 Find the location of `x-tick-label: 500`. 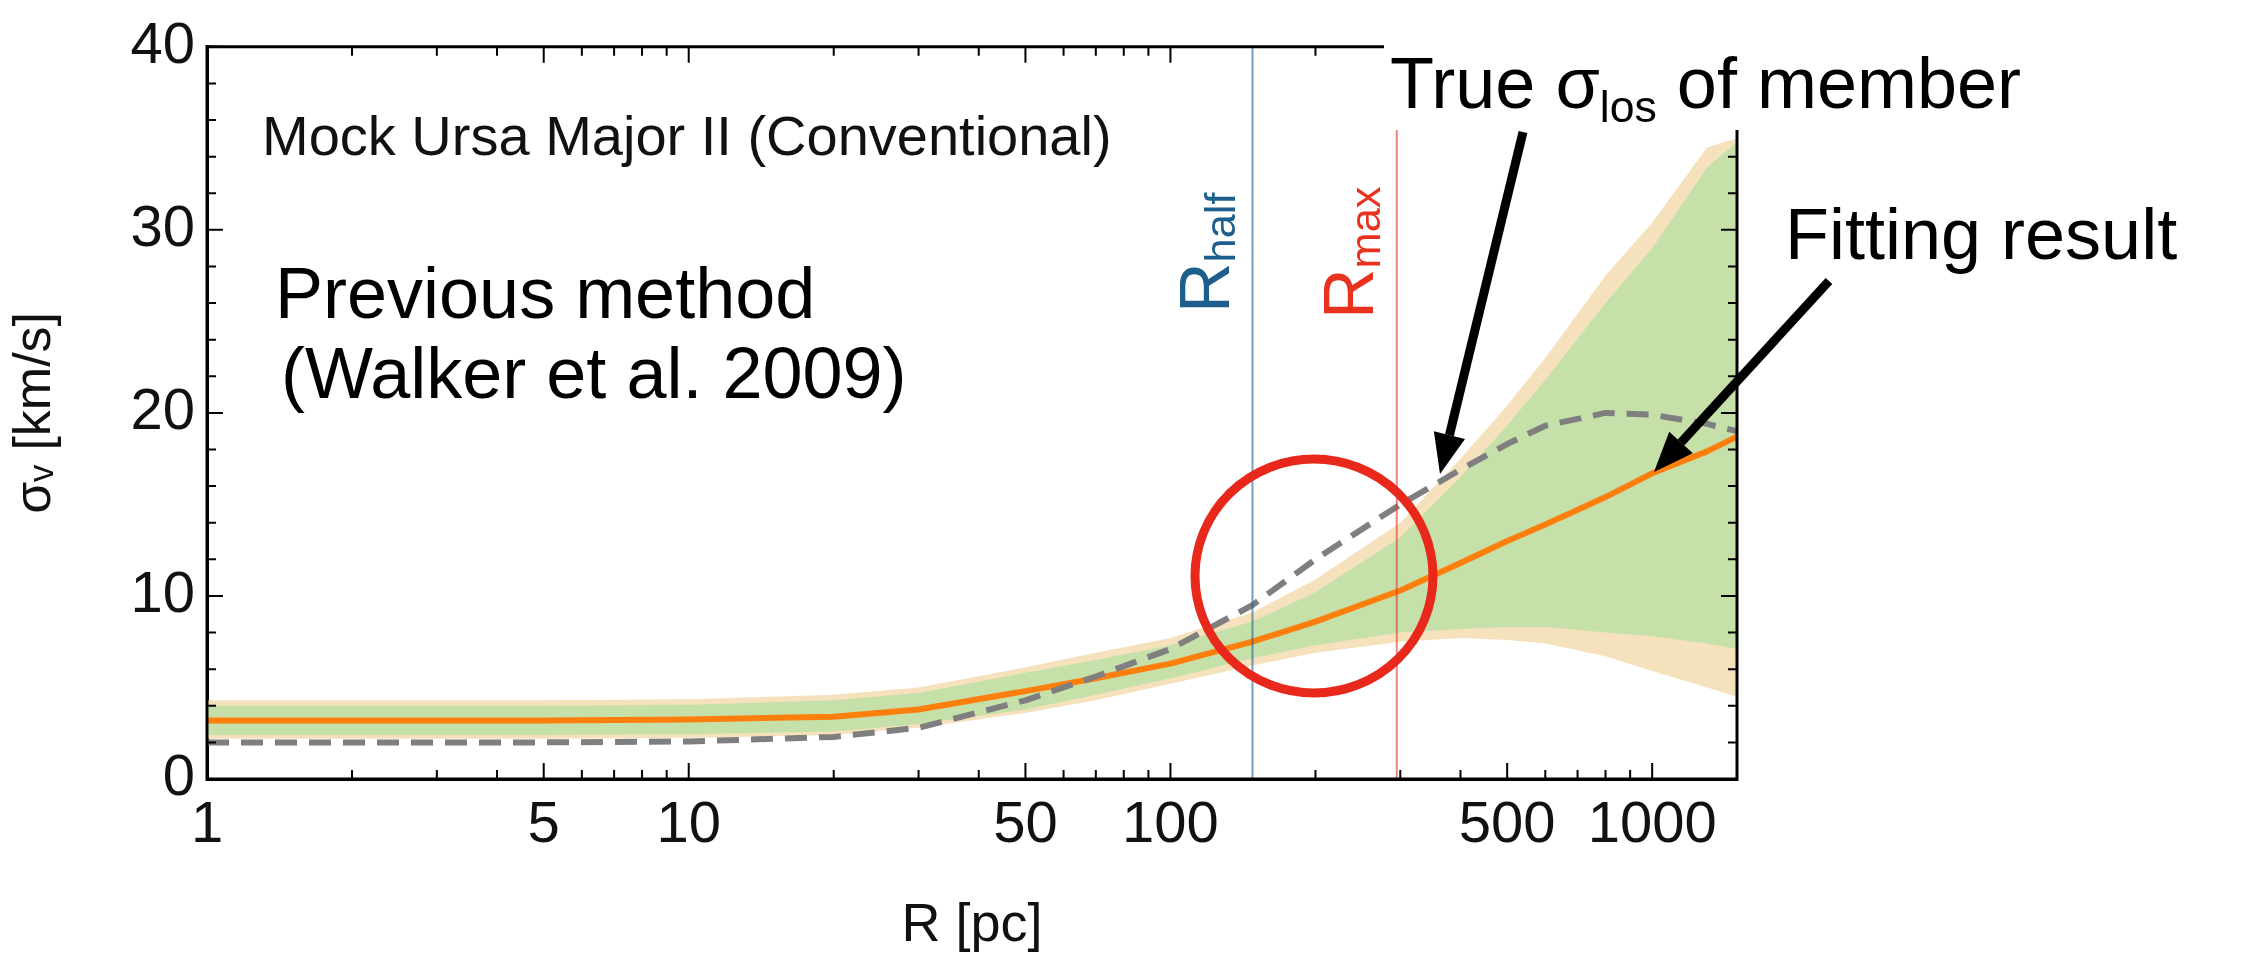

x-tick-label: 500 is located at coordinates (1507, 821).